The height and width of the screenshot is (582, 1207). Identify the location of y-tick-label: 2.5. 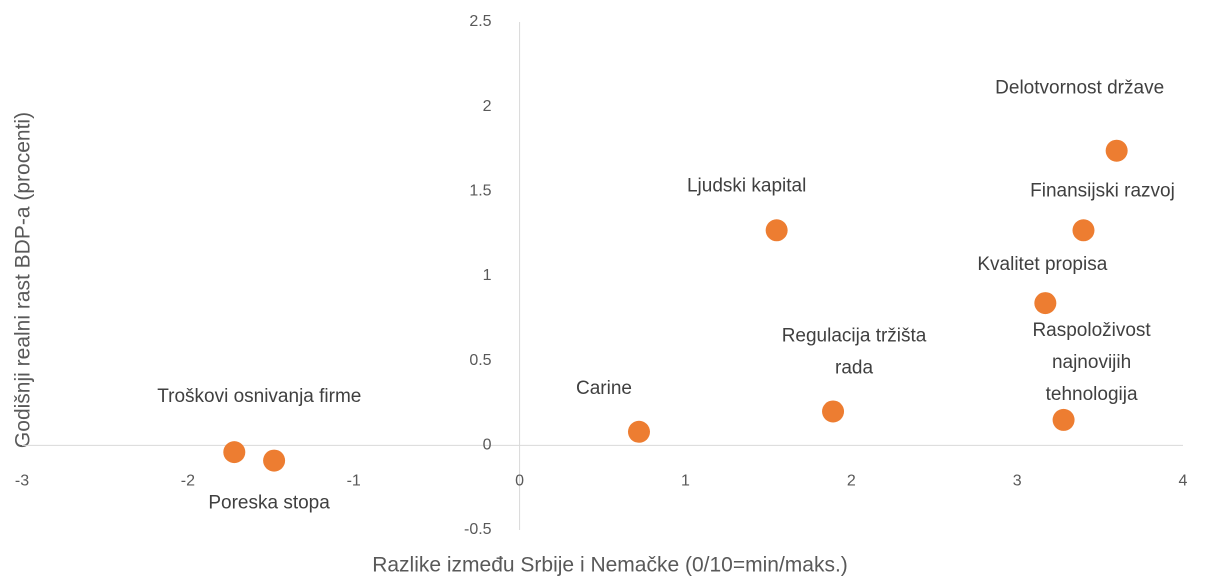
(480, 21).